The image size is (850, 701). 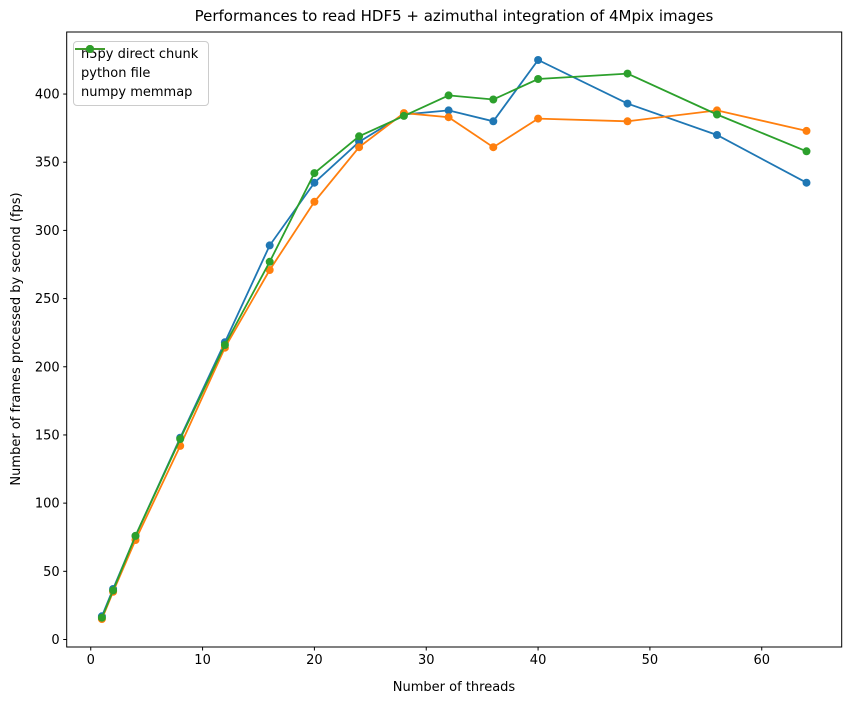 I want to click on x-tick-label: 40, so click(x=538, y=660).